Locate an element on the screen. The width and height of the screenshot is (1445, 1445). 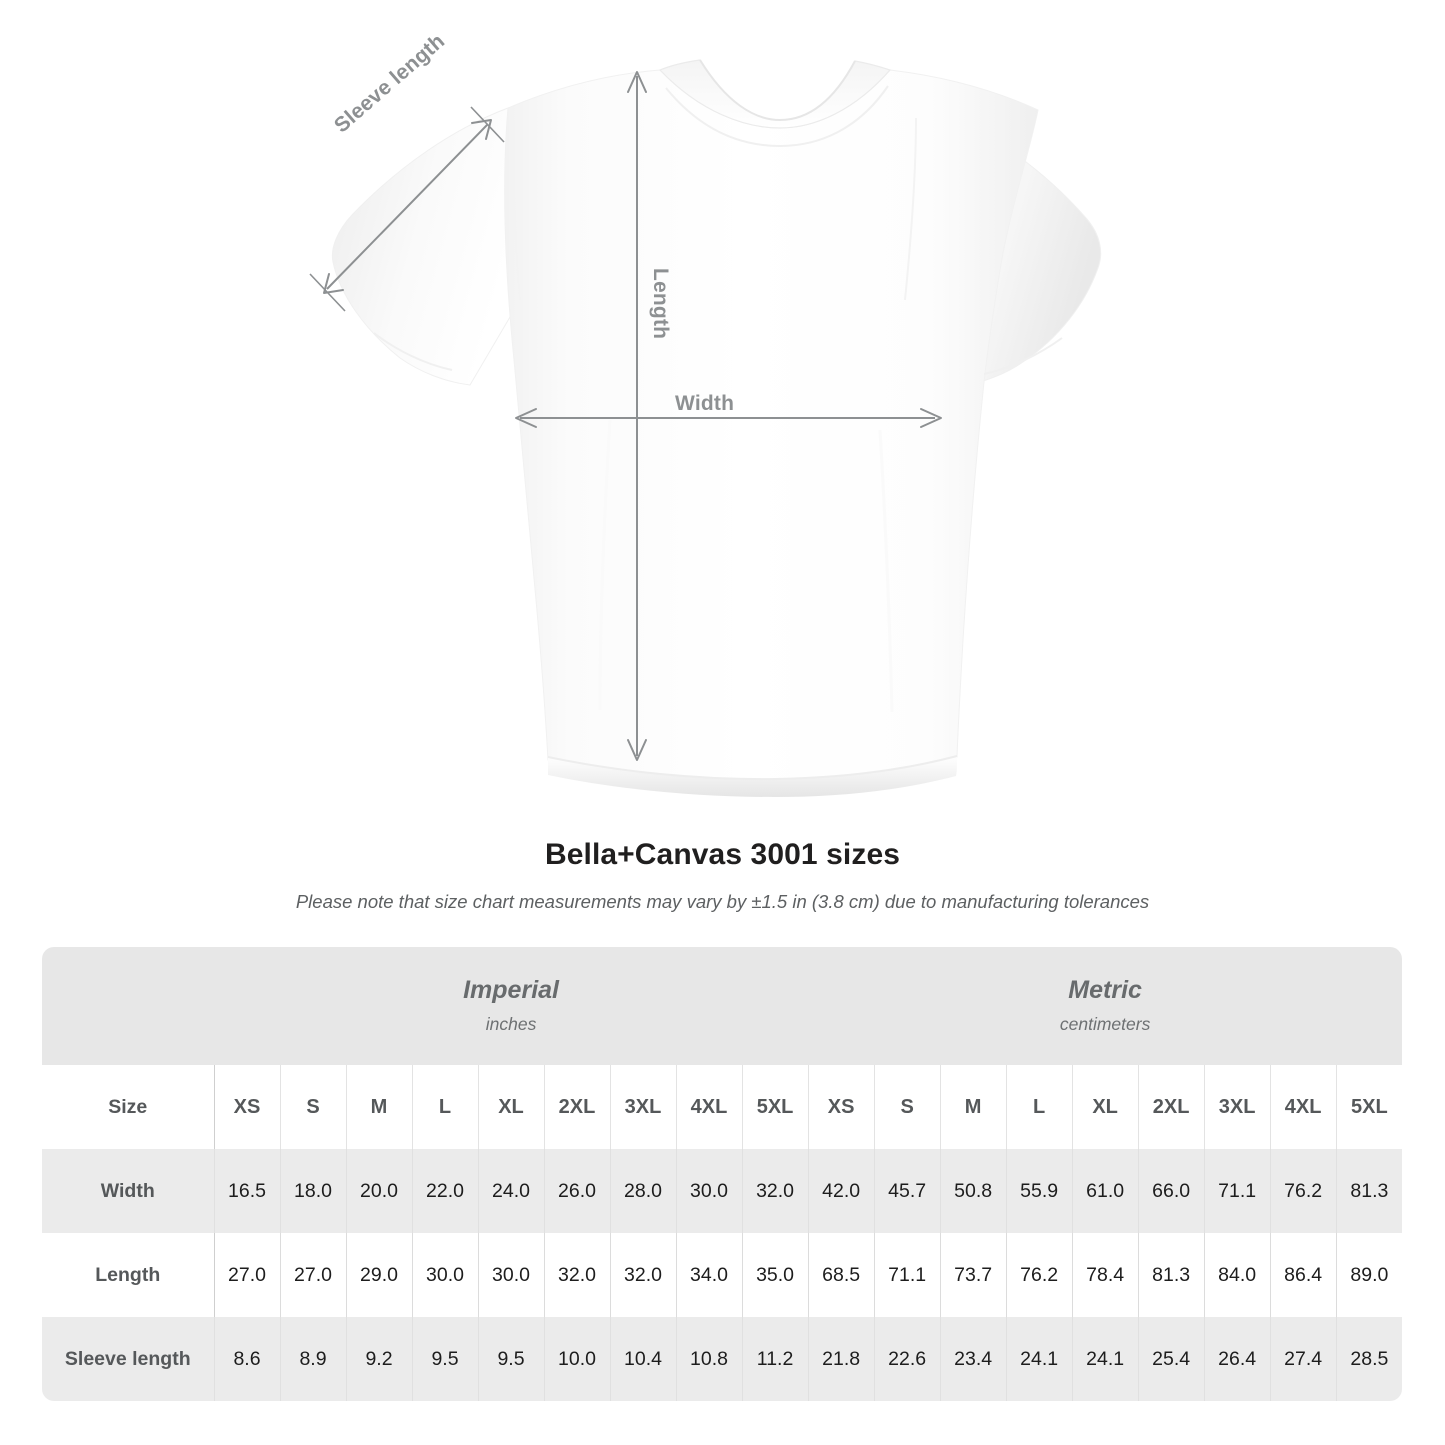
cell-sleeve-metric-s: 22.6 is located at coordinates (907, 1359).